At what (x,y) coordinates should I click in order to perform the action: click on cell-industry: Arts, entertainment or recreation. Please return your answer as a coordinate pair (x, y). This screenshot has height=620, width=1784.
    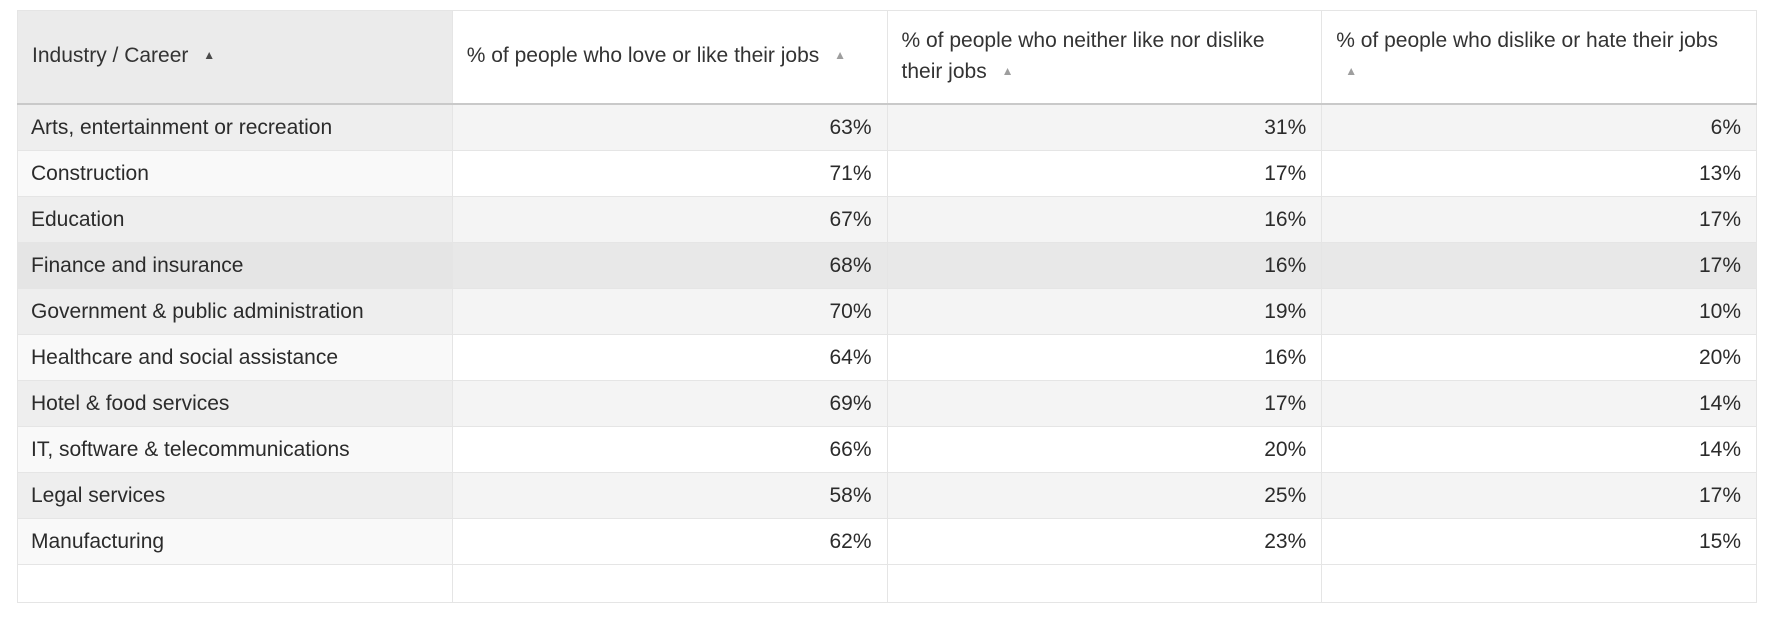
    Looking at the image, I should click on (235, 127).